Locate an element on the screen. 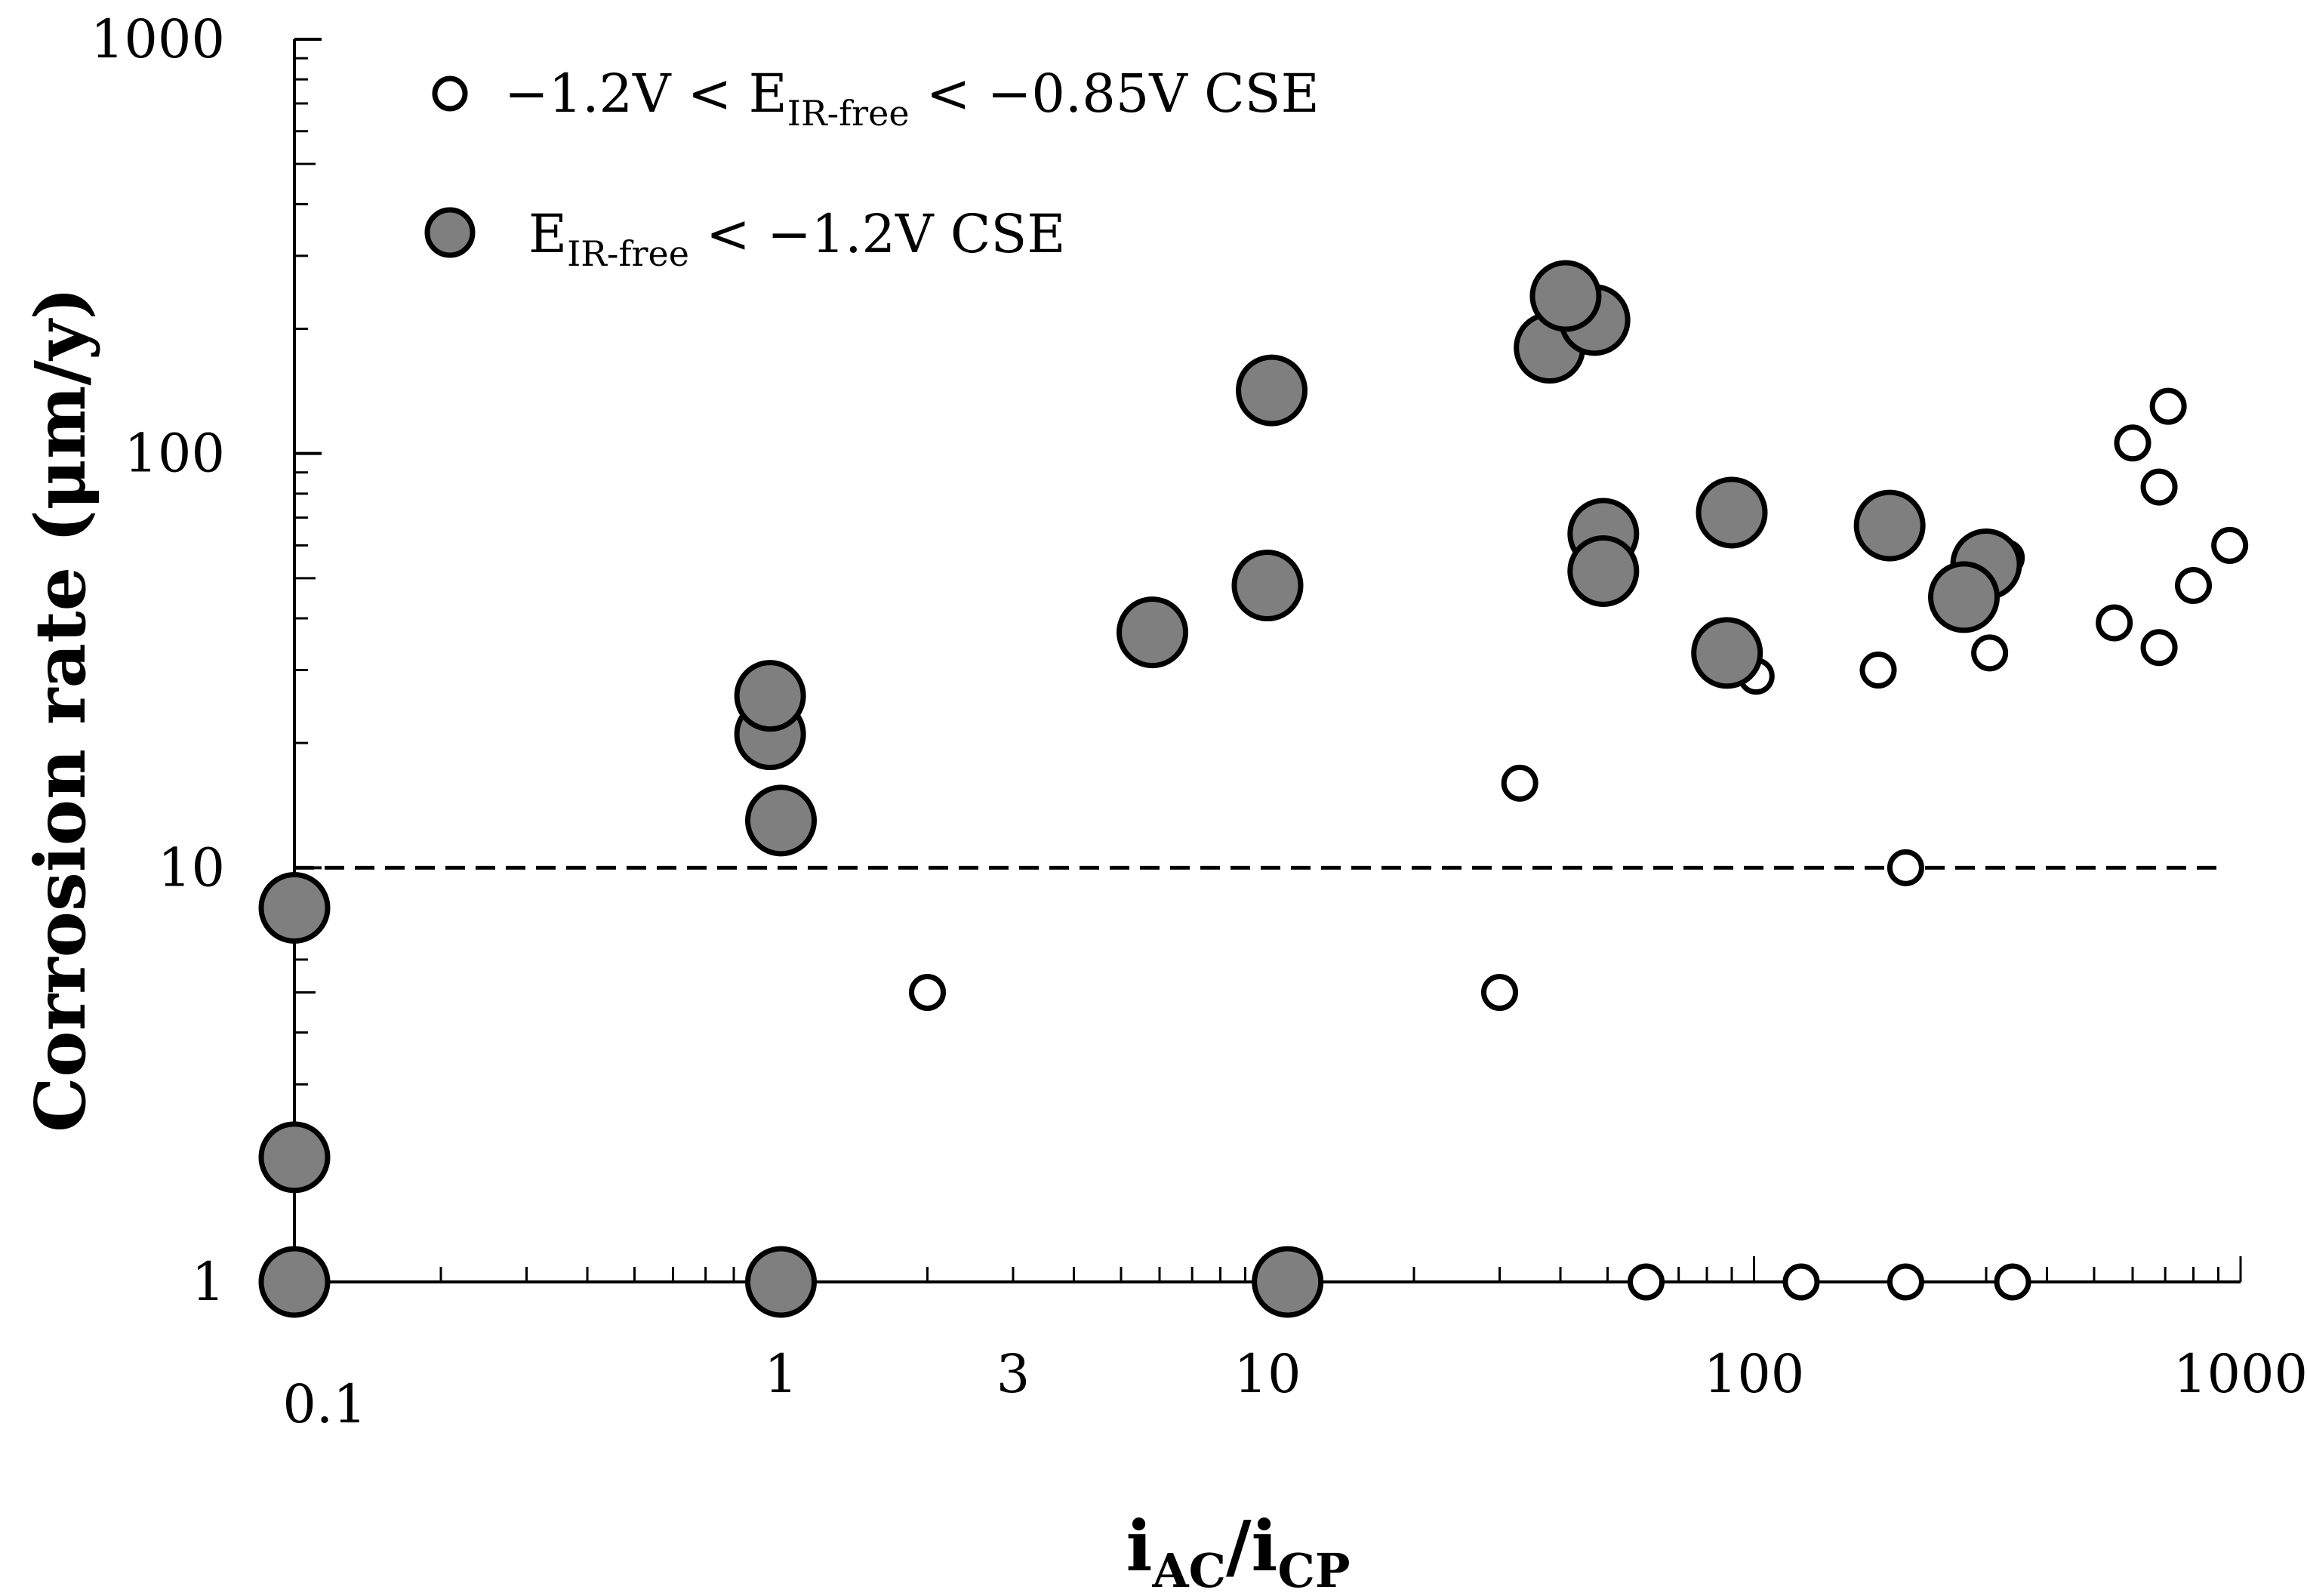 The image size is (2307, 1596). x-axis-ticks: 0.1 1 3 10 100 1000 is located at coordinates (1294, 1345).